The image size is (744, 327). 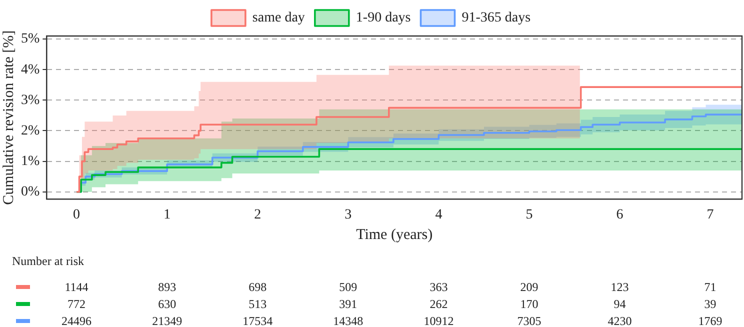 What do you see at coordinates (30, 70) in the screenshot?
I see `y-tick-label: 4%` at bounding box center [30, 70].